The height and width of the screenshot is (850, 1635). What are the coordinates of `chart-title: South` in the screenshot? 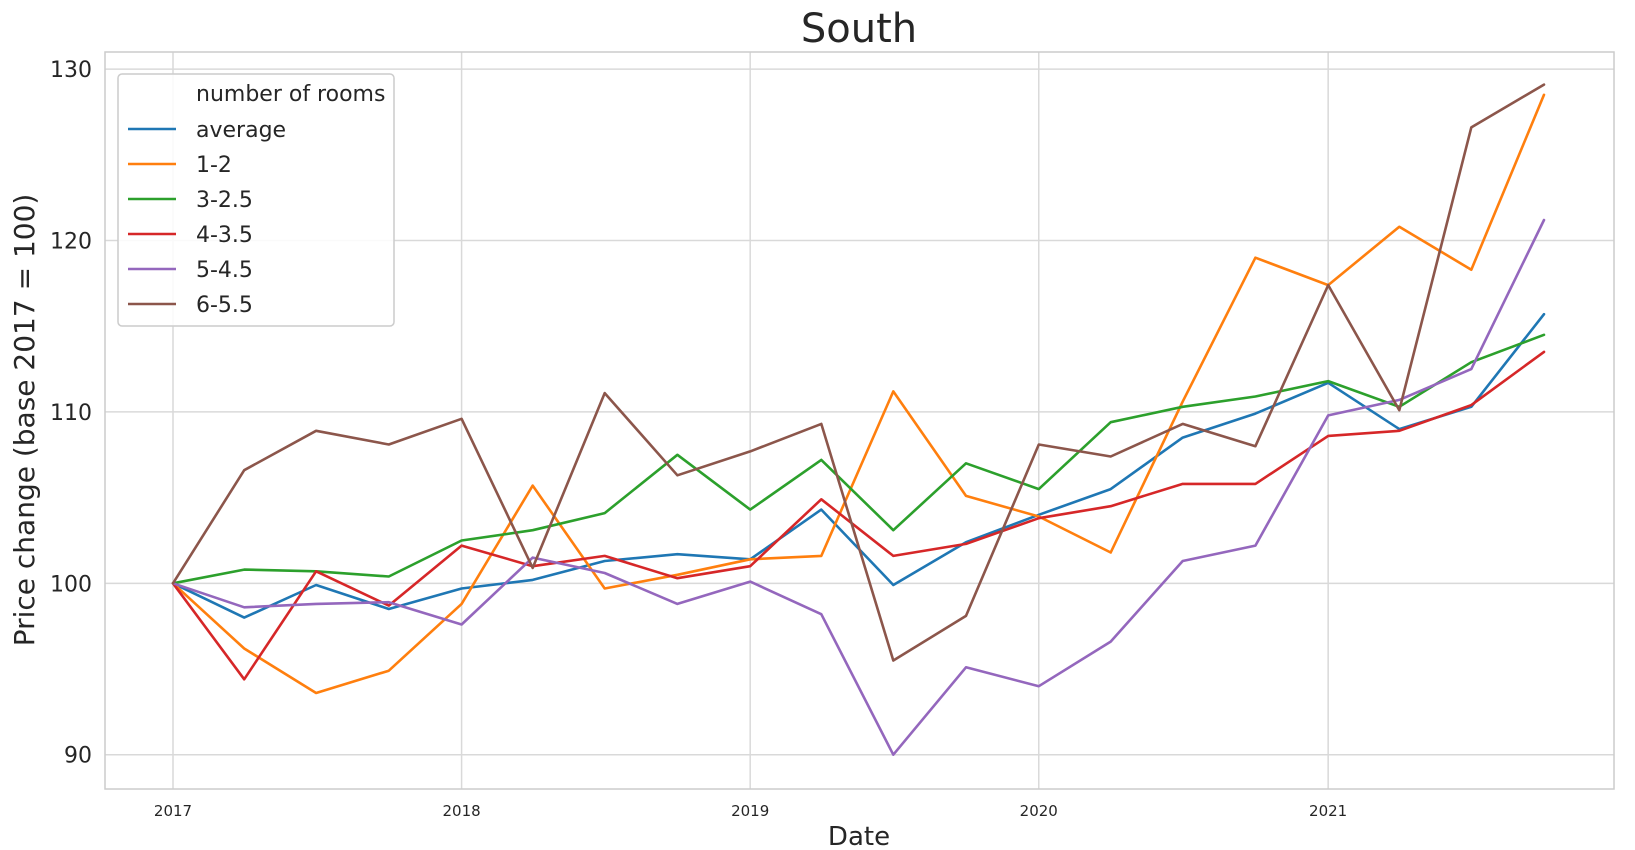 It's located at (859, 29).